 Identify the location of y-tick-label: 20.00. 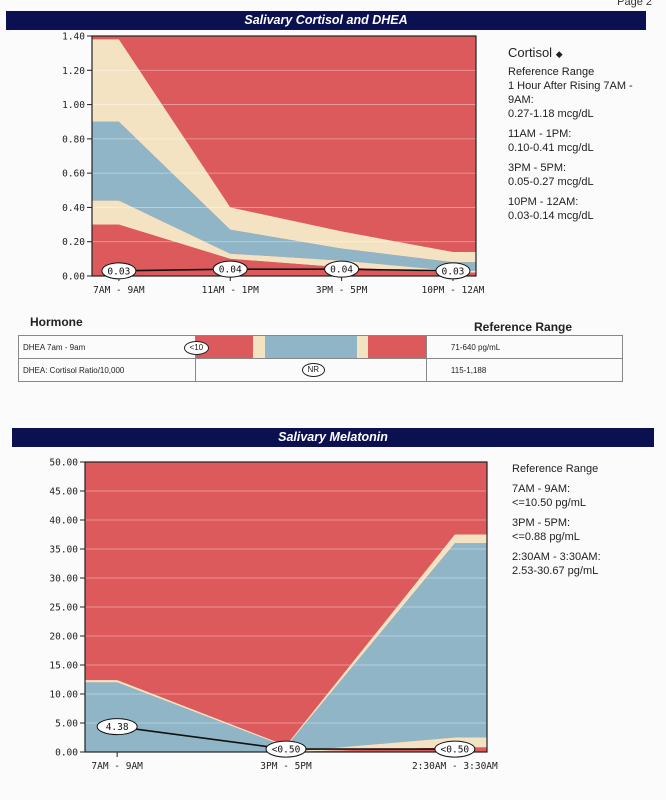
(63, 637).